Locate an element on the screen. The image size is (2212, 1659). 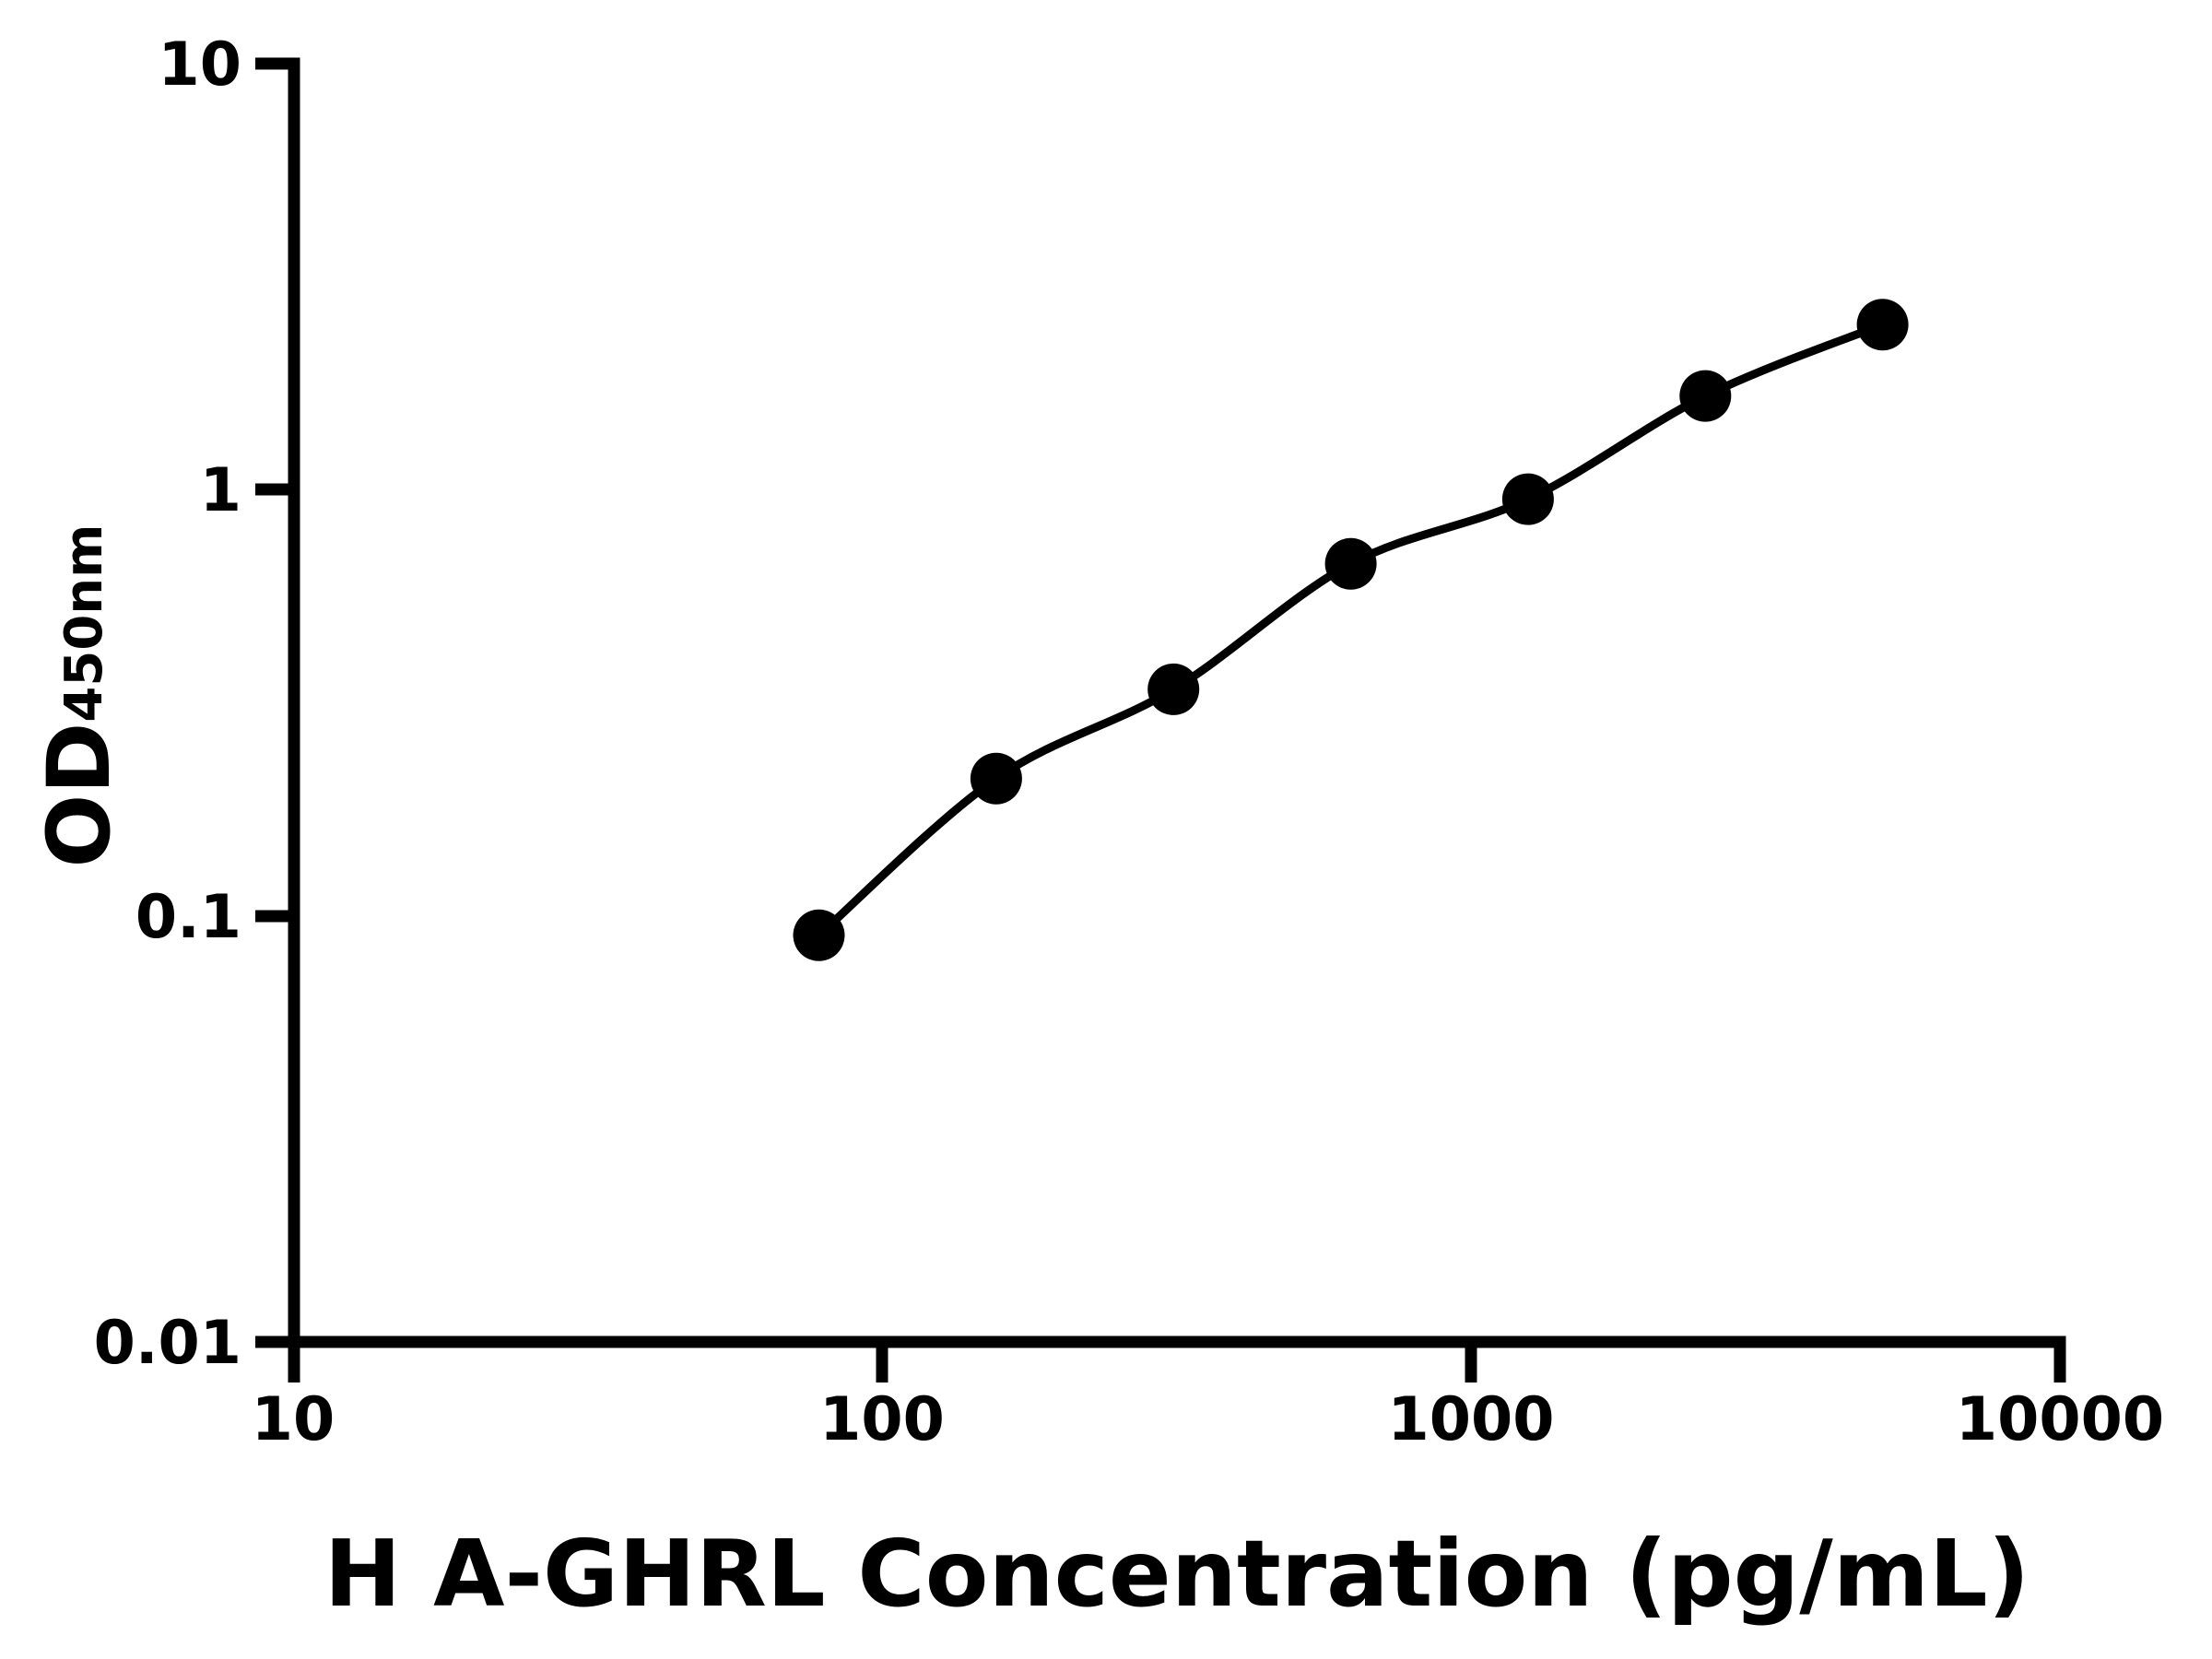
y-tick-label-0-01: 0.01 is located at coordinates (167, 1343).